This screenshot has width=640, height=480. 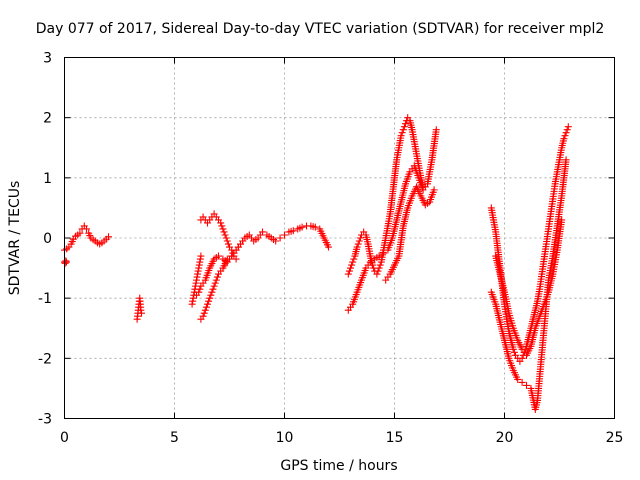 What do you see at coordinates (64, 438) in the screenshot?
I see `x-tick-label: 0` at bounding box center [64, 438].